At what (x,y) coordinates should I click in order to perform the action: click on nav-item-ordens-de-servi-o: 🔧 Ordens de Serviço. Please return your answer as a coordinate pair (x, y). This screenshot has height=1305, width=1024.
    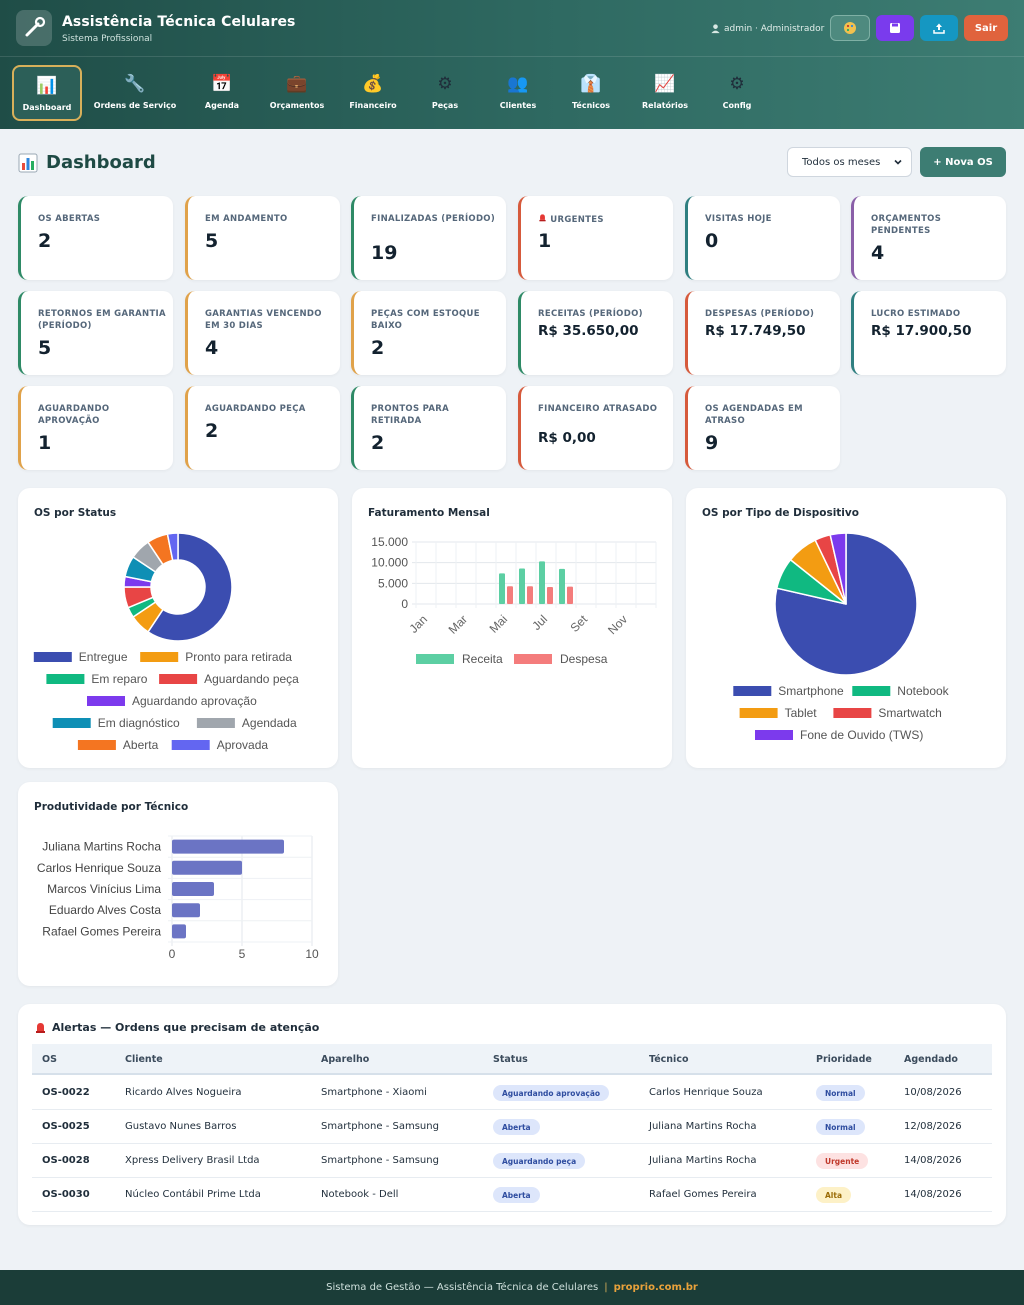
    Looking at the image, I should click on (135, 92).